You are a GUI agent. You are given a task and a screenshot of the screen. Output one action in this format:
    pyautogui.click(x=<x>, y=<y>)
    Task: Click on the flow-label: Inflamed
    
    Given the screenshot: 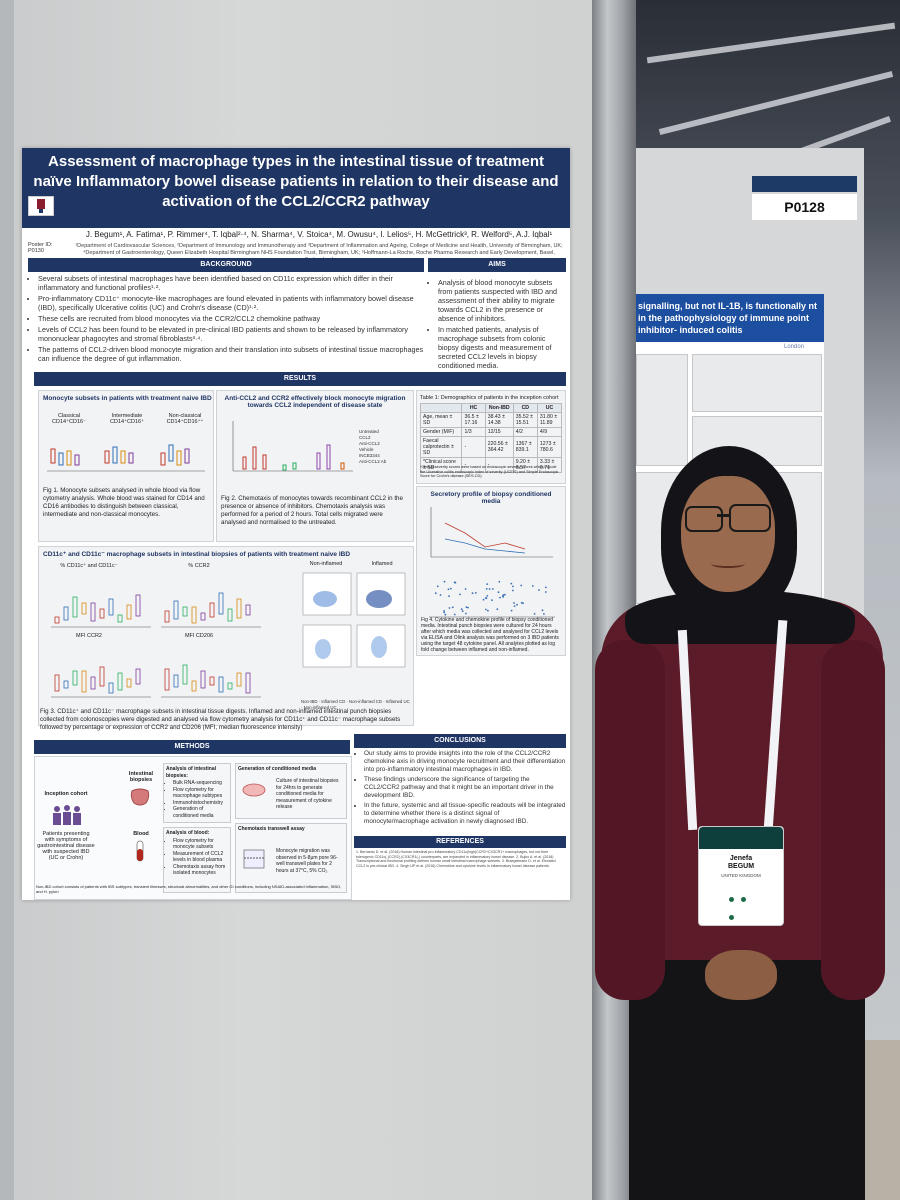 What is the action you would take?
    pyautogui.click(x=382, y=564)
    